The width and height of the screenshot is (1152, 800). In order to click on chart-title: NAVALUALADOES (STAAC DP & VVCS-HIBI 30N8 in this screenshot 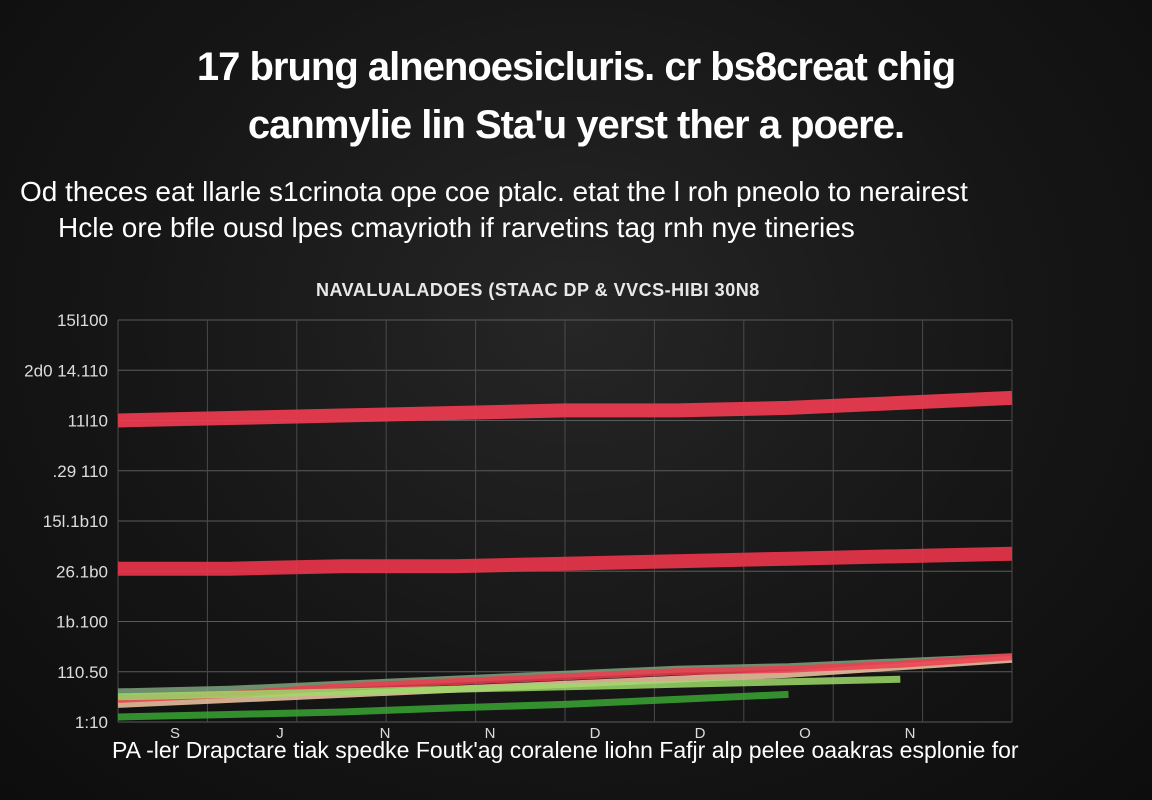, I will do `click(538, 290)`.